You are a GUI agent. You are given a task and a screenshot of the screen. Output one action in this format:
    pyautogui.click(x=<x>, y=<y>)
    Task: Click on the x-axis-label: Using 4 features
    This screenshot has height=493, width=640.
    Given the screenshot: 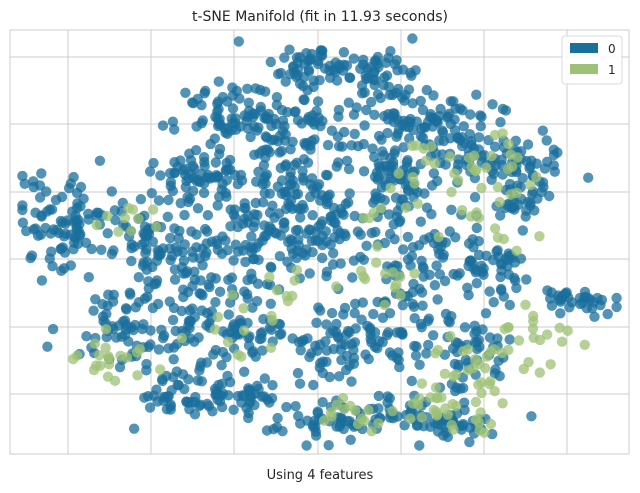 What is the action you would take?
    pyautogui.click(x=320, y=475)
    